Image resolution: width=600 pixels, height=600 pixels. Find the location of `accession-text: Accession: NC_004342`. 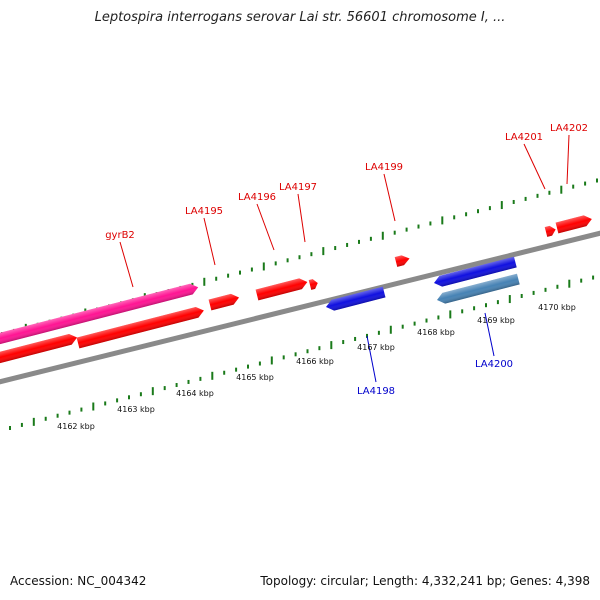

accession-text: Accession: NC_004342 is located at coordinates (78, 581).